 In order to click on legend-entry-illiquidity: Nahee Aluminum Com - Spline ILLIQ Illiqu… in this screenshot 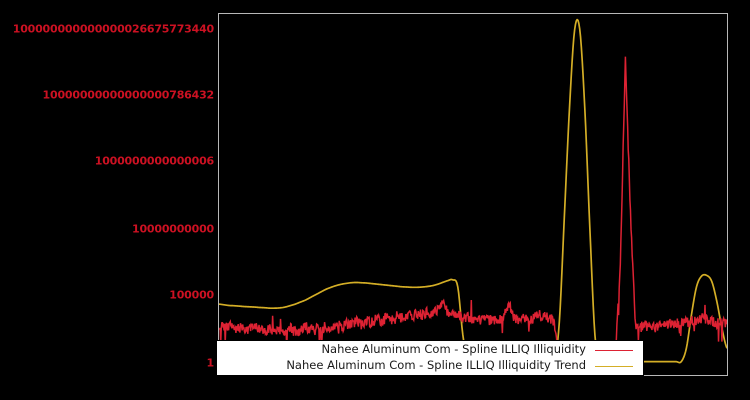, I will do `click(427, 350)`.